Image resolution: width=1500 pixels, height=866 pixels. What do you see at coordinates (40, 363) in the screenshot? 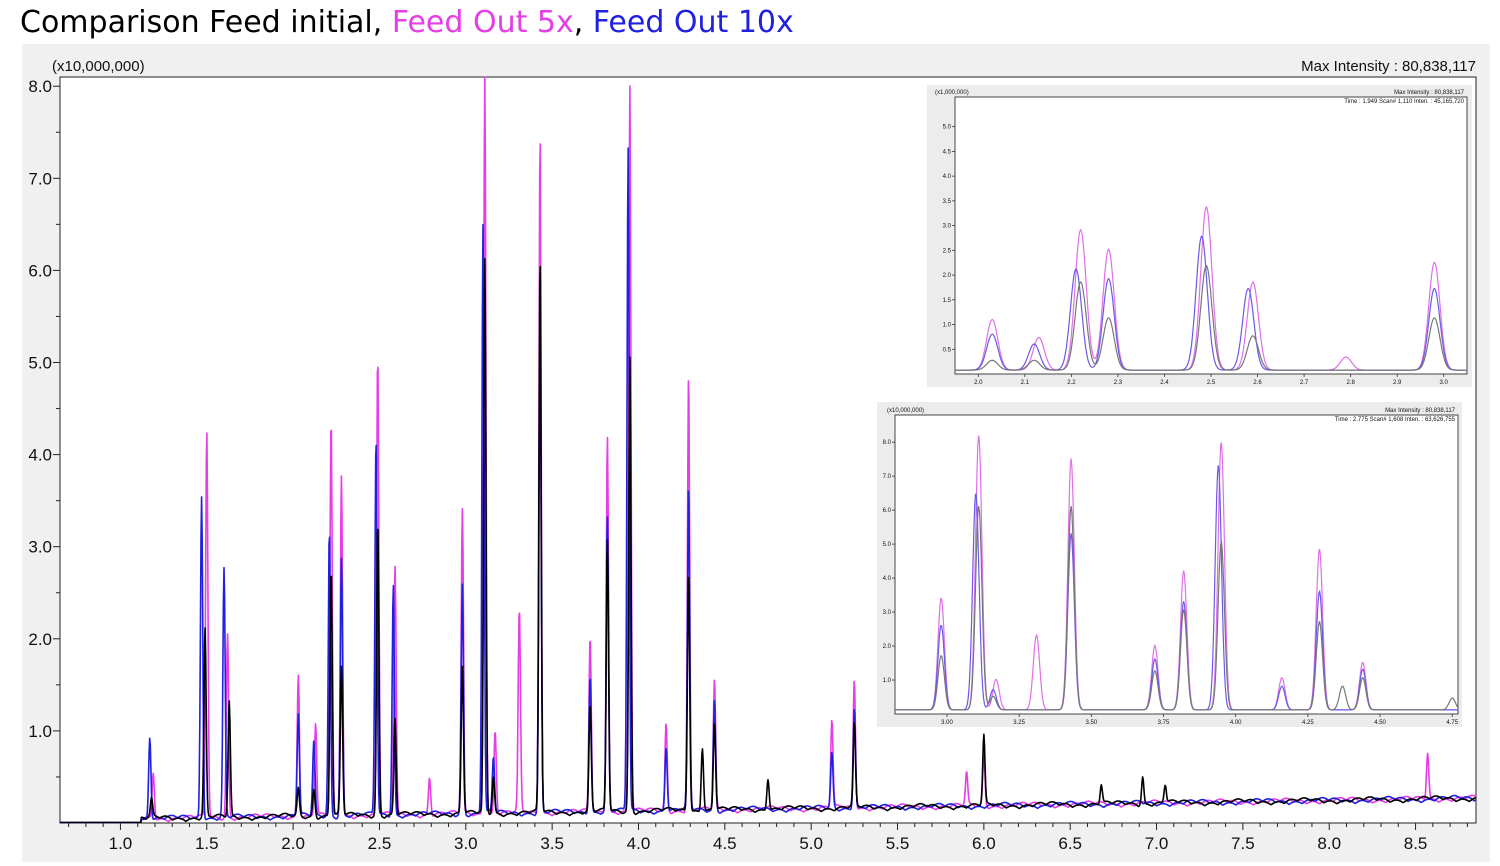
I see `y-tick-label: 5.0` at bounding box center [40, 363].